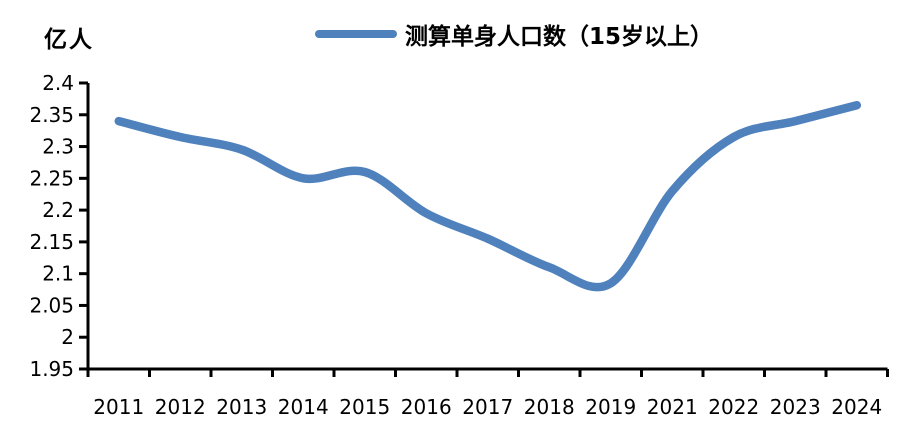  What do you see at coordinates (180, 407) in the screenshot?
I see `x-tick-label: 2012` at bounding box center [180, 407].